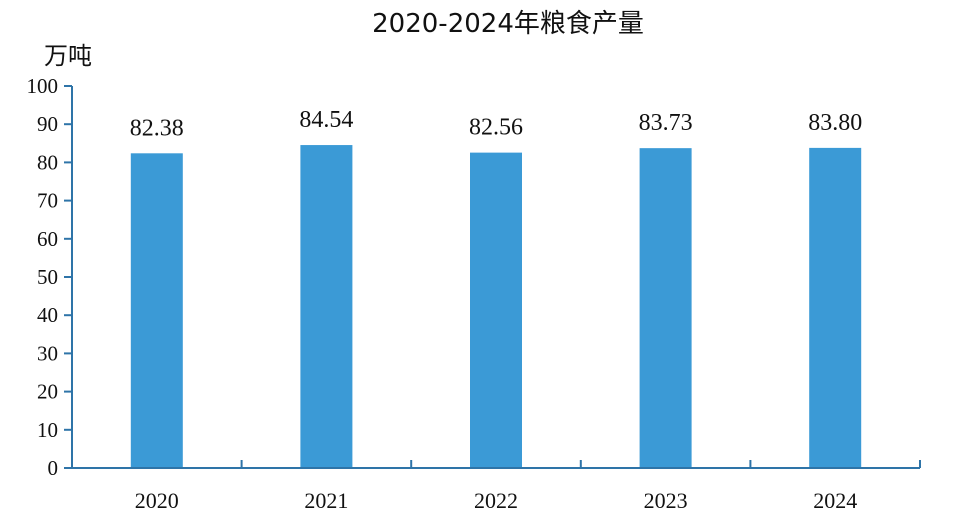  Describe the element at coordinates (508, 24) in the screenshot. I see `chart-title: 2020-2024年粮食产量` at that location.